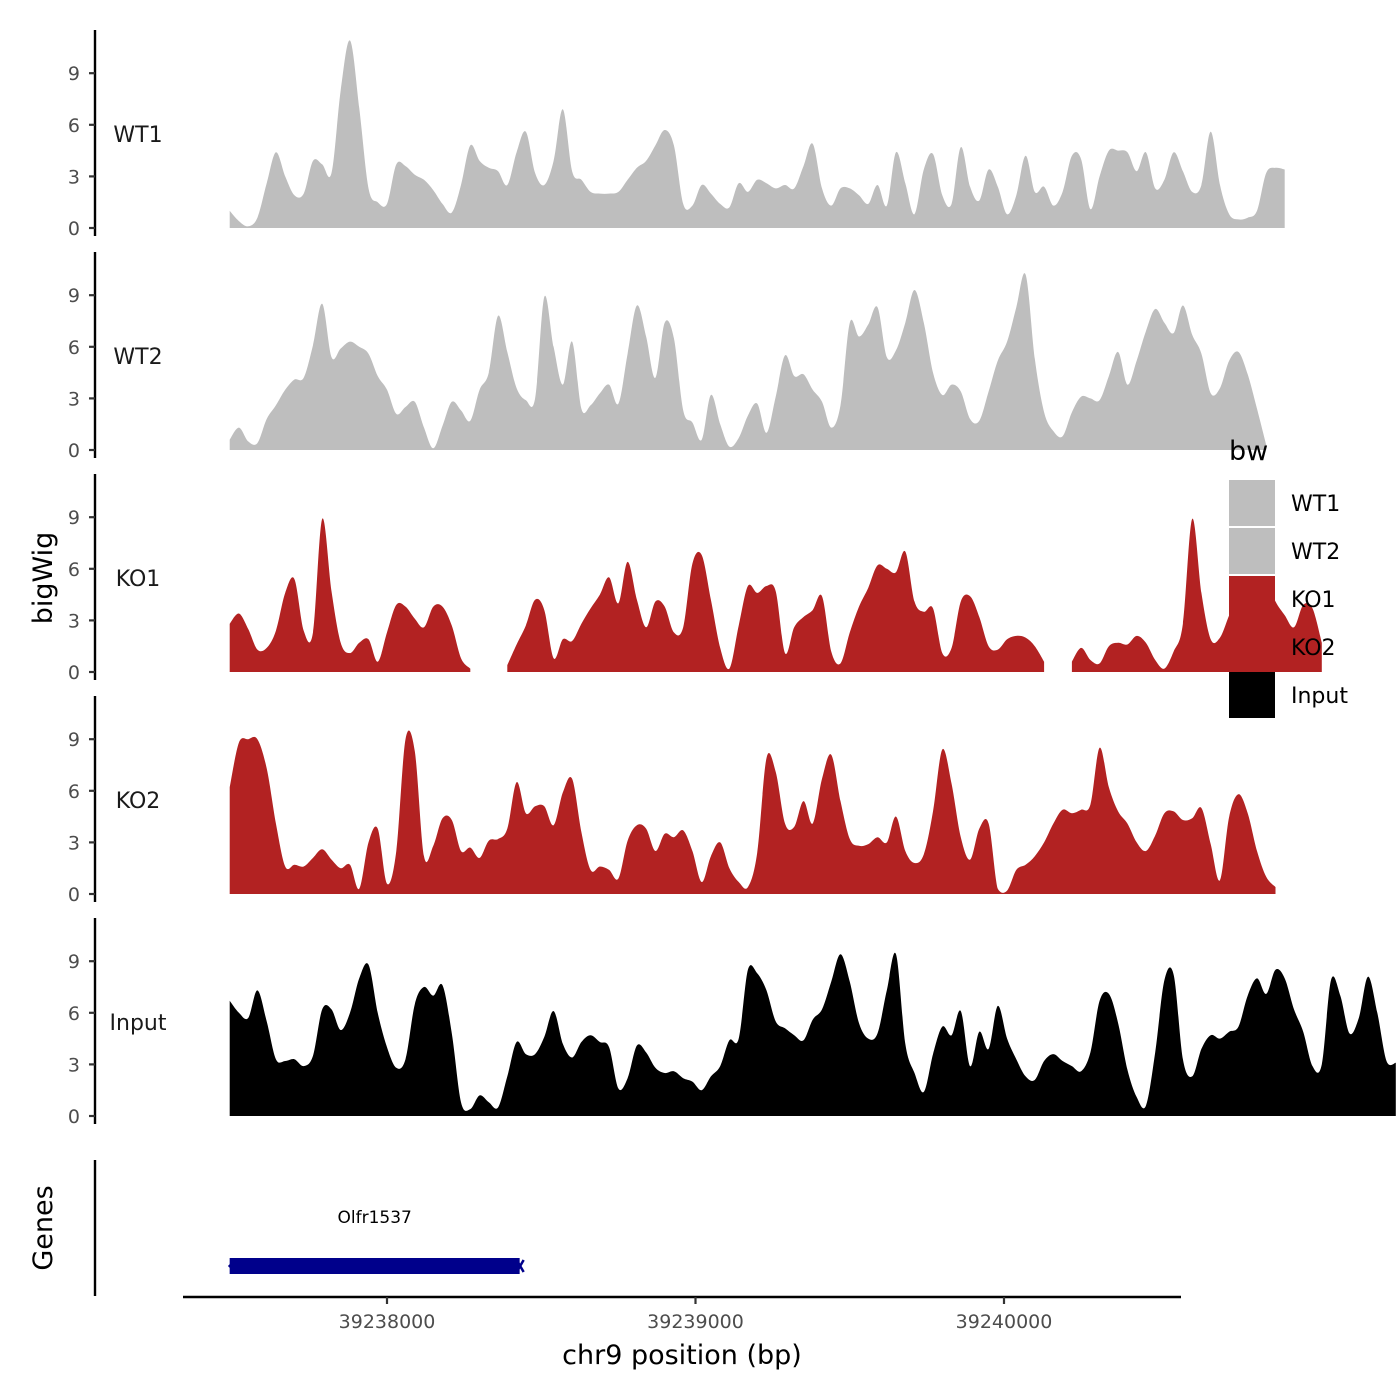  What do you see at coordinates (1252, 503) in the screenshot?
I see `legend-swatch-wt1` at bounding box center [1252, 503].